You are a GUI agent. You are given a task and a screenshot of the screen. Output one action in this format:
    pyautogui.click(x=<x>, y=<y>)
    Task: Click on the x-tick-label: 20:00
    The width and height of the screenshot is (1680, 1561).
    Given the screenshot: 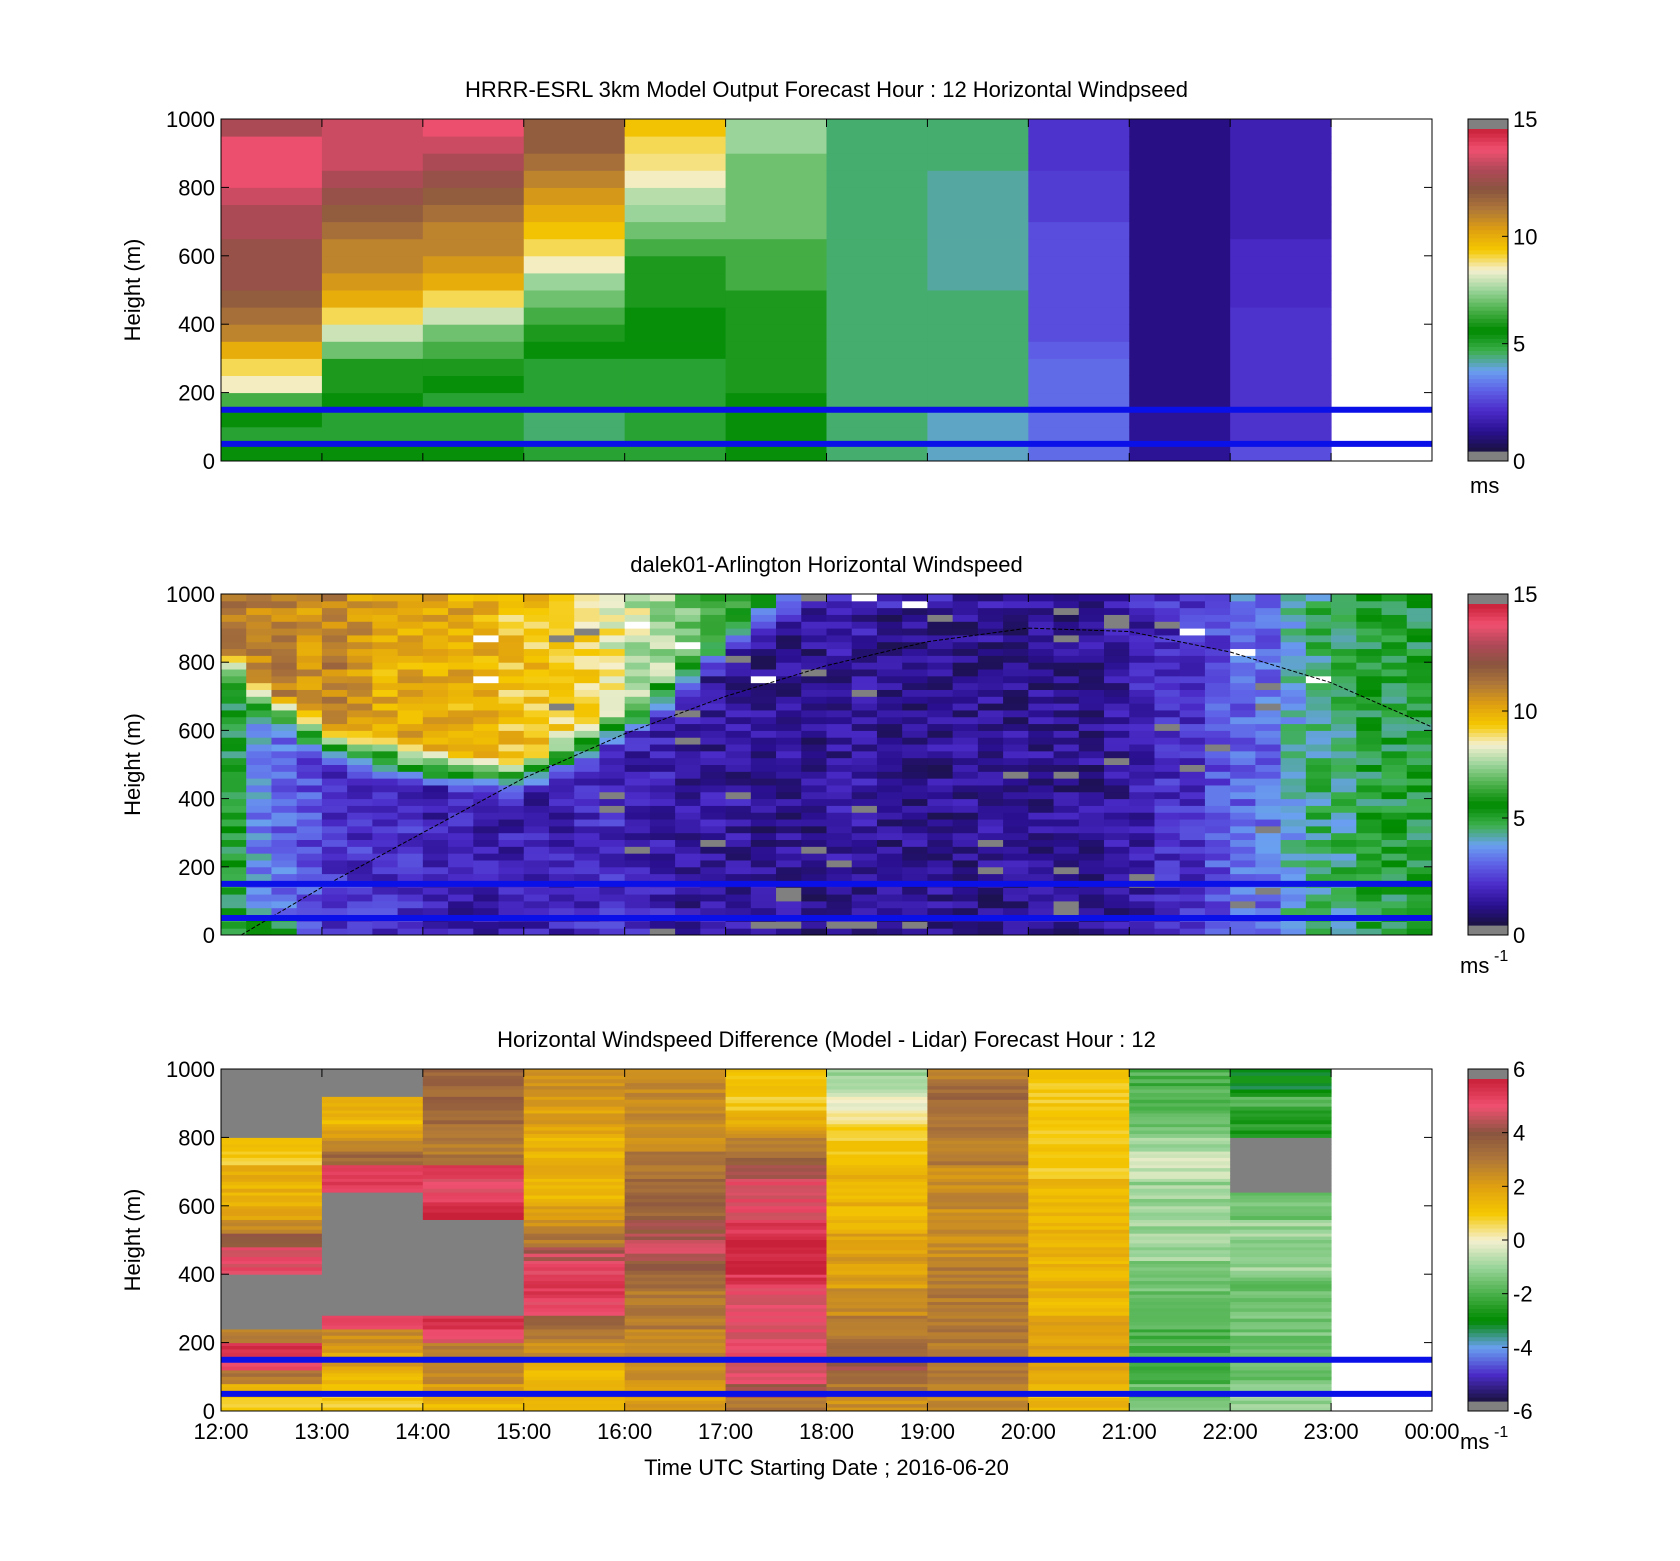 What is the action you would take?
    pyautogui.click(x=1028, y=1431)
    